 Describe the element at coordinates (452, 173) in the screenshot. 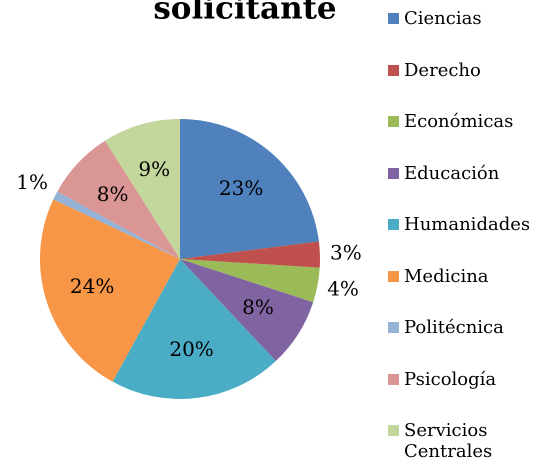

I see `legend-label: Educación` at that location.